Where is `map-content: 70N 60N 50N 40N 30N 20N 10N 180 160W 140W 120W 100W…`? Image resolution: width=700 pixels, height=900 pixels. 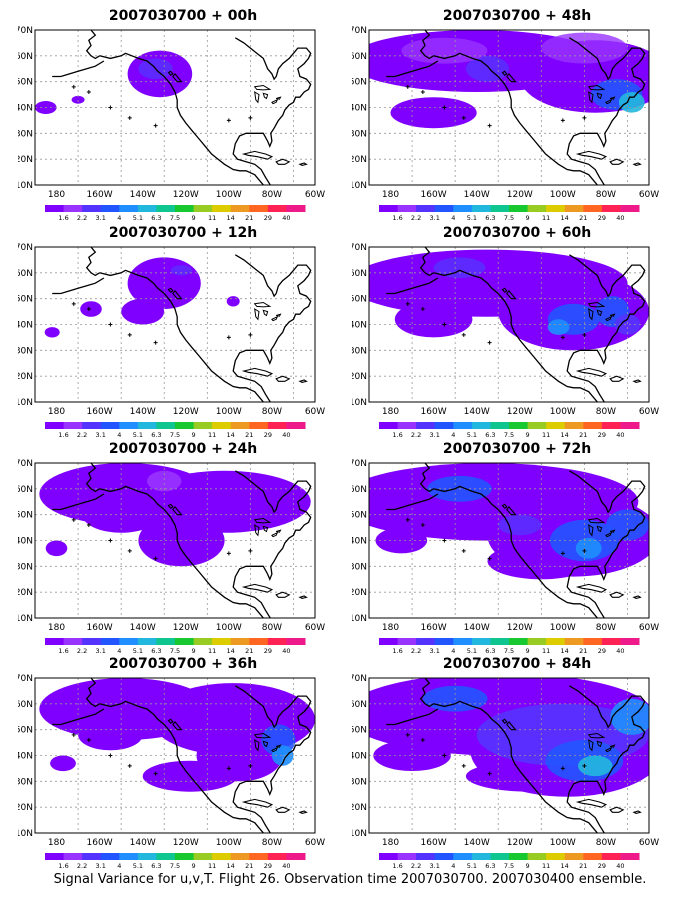
map-content: 70N 60N 50N 40N 30N 20N 10N 180 160W 140W 120W 100W… is located at coordinates (505, 557).